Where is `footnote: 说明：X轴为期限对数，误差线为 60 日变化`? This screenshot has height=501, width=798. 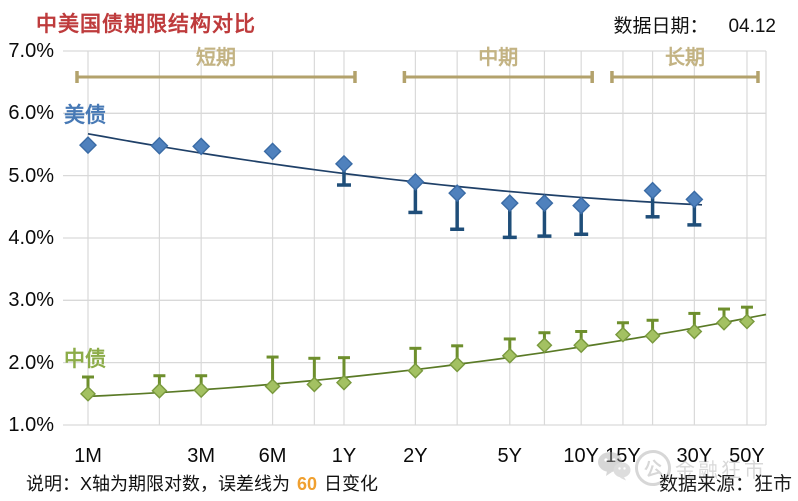
footnote: 说明：X轴为期限对数，误差线为 60 日变化 is located at coordinates (202, 483).